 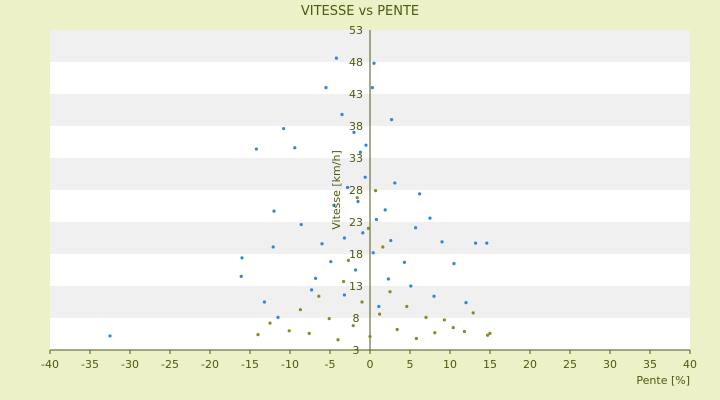 I want to click on y-tick-label: 53, so click(x=356, y=30).